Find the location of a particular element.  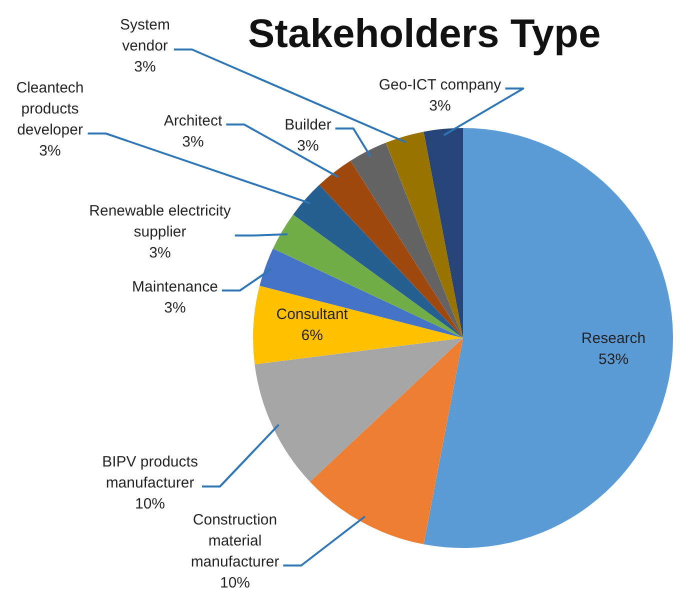

slice-label: BIPV products manufacturer is located at coordinates (150, 473).